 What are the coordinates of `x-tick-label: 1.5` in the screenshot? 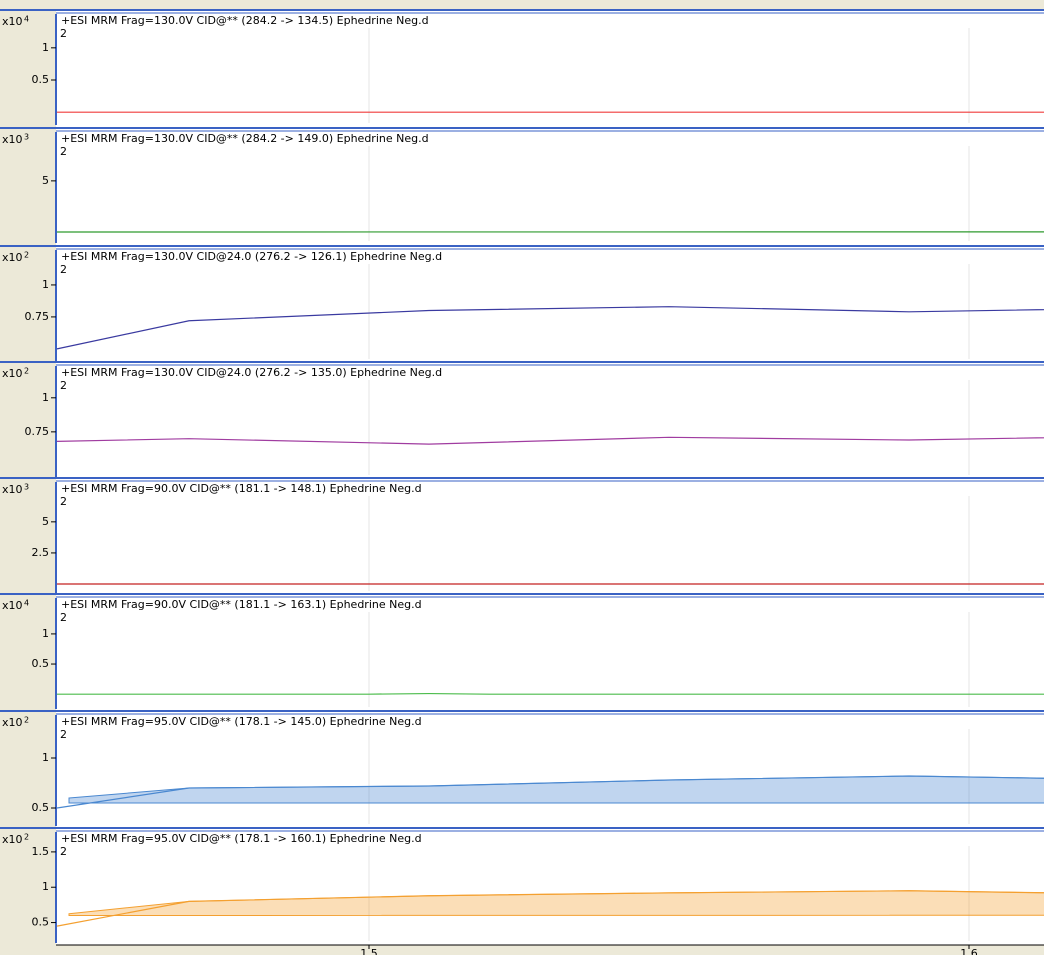 It's located at (369, 951).